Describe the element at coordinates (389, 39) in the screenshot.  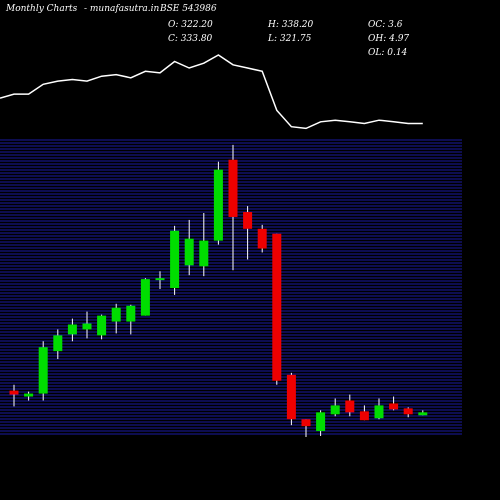
I see `oh-value: OH: 4.97` at that location.